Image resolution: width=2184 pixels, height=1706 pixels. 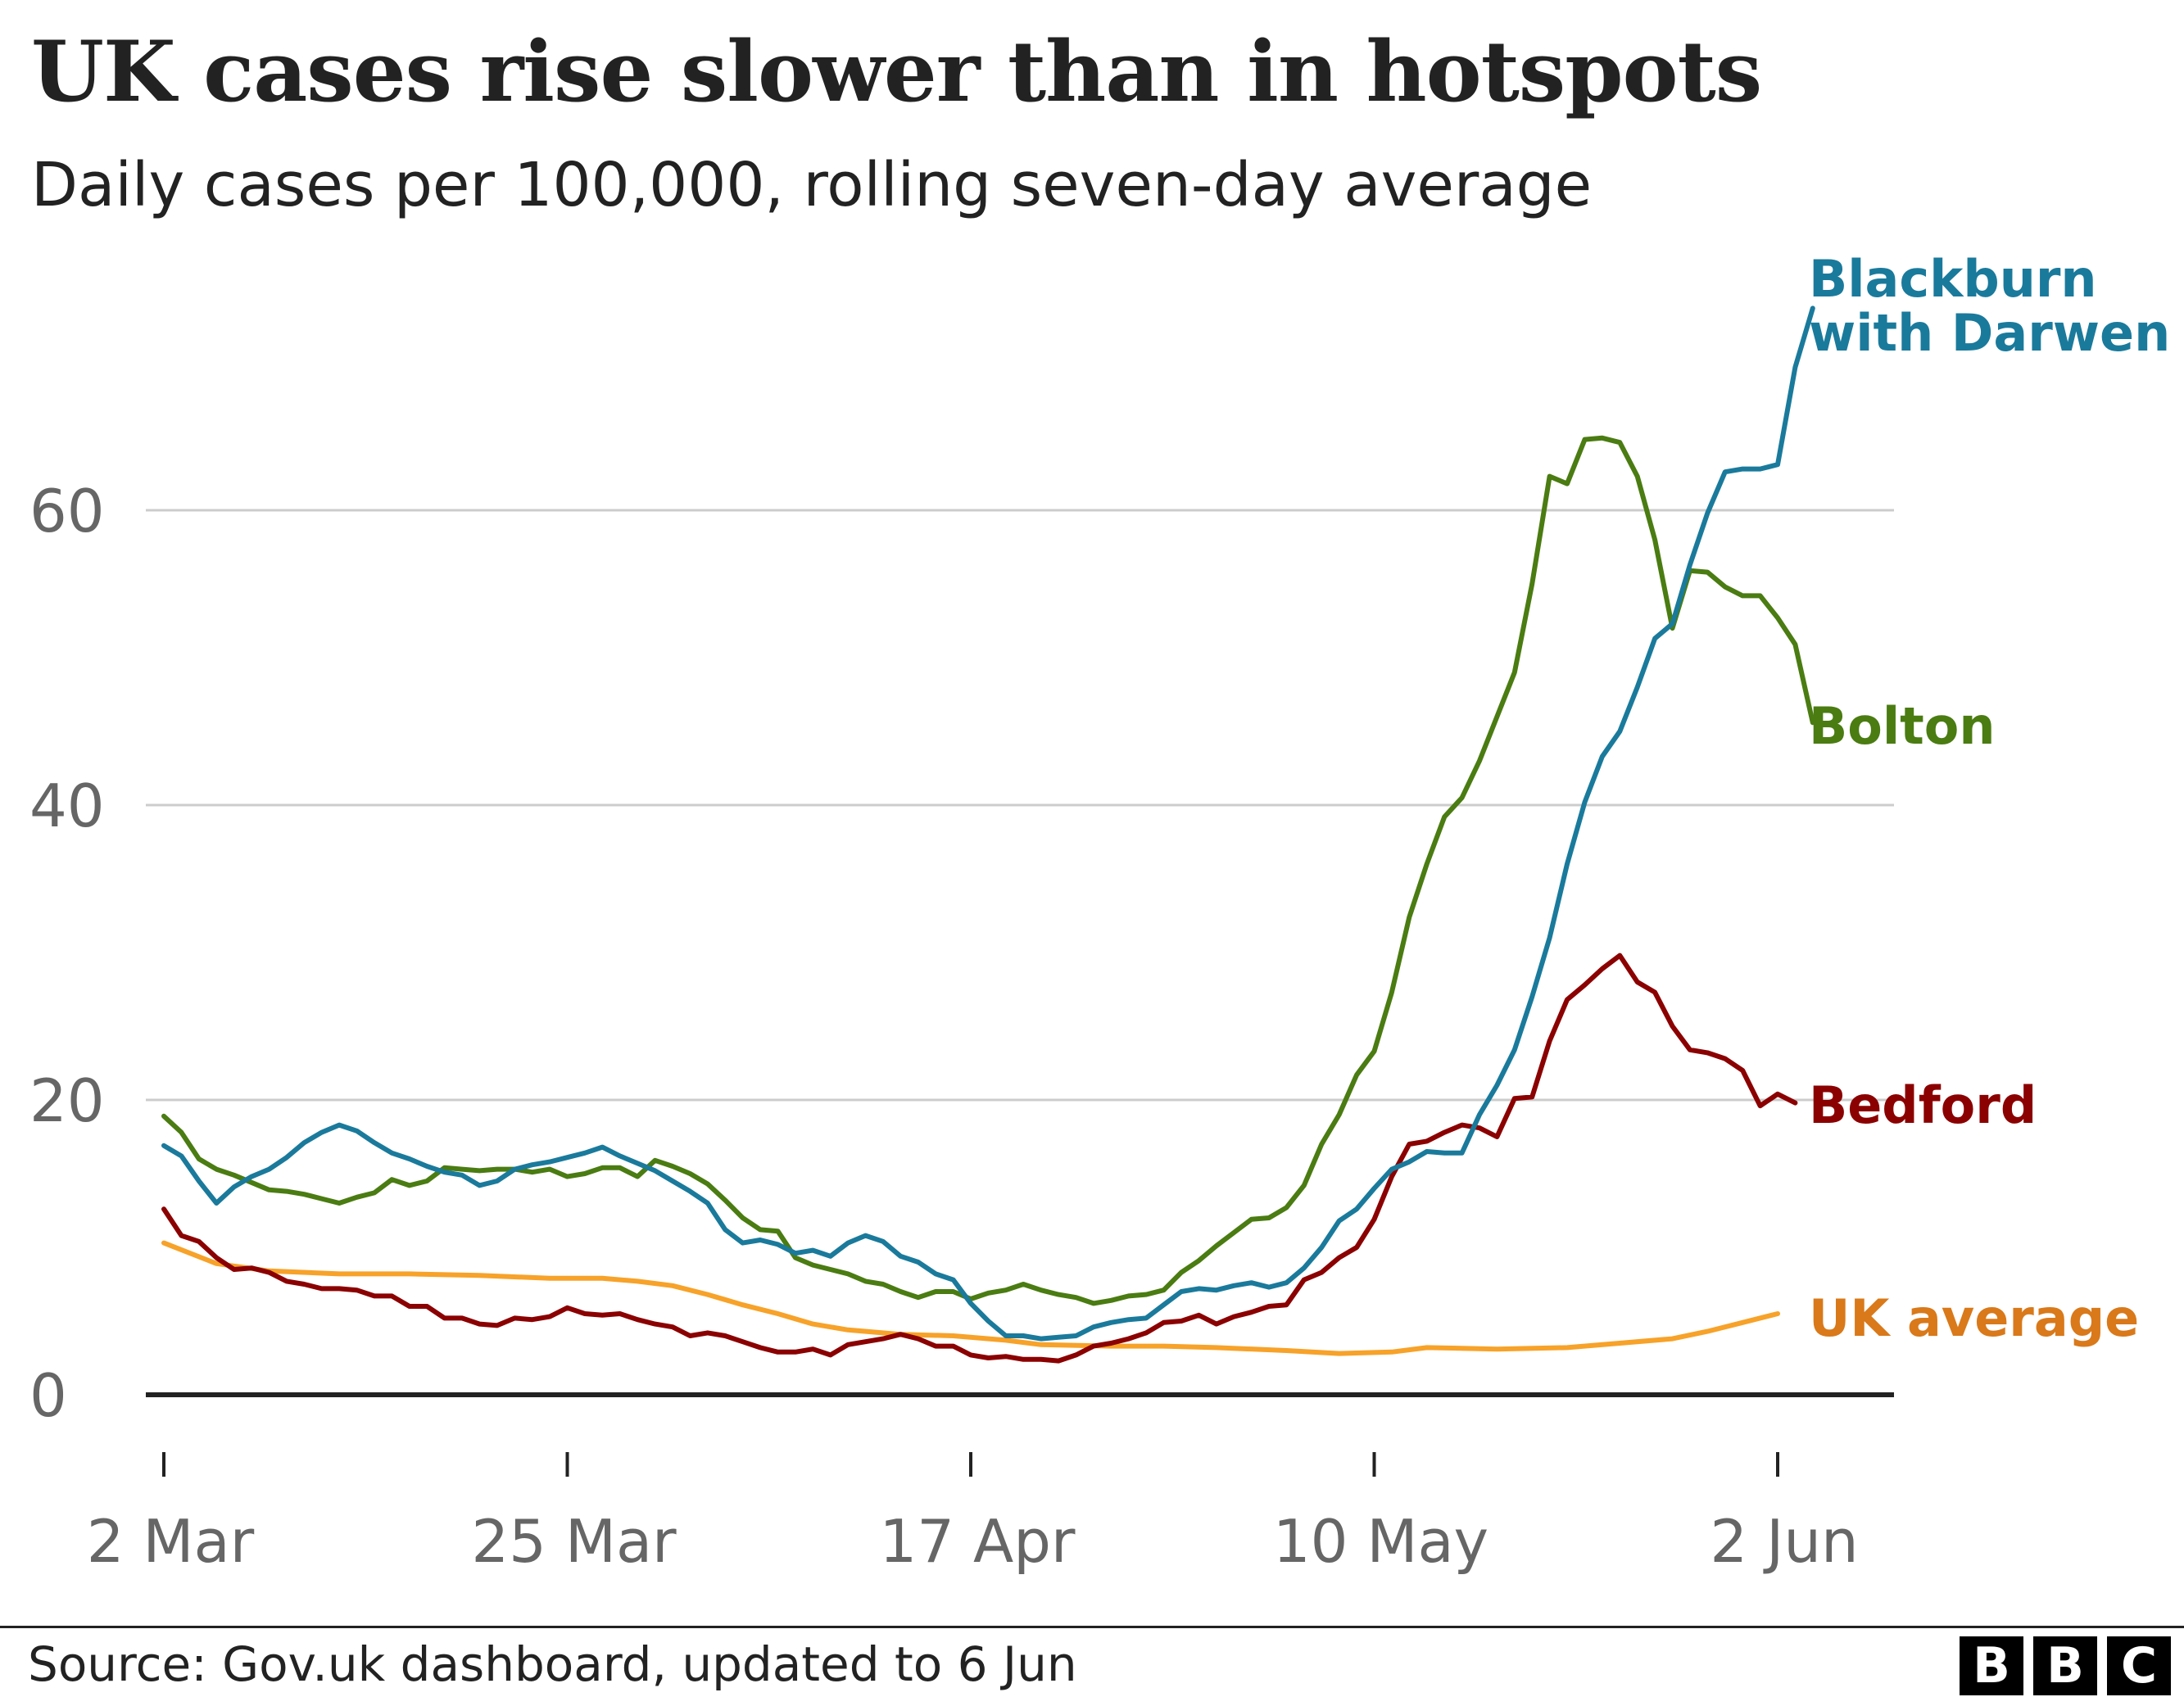 What do you see at coordinates (2139, 1665) in the screenshot?
I see `logo-letter-c: C` at bounding box center [2139, 1665].